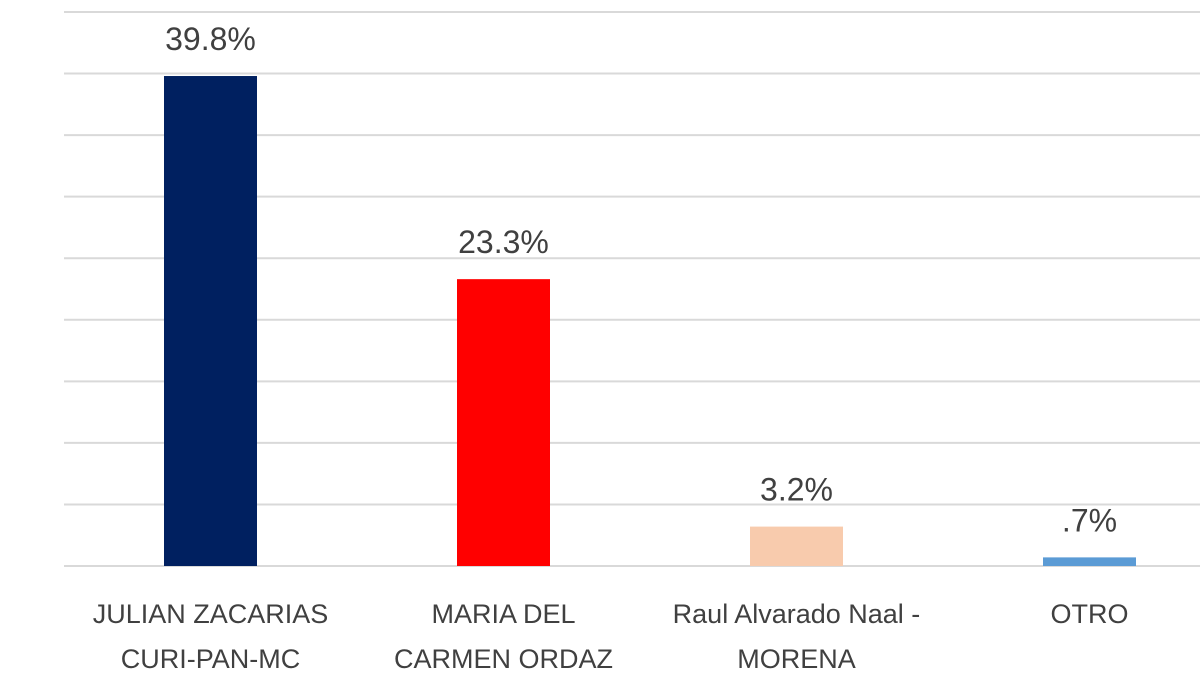  What do you see at coordinates (796, 490) in the screenshot?
I see `data-label: 3.2%` at bounding box center [796, 490].